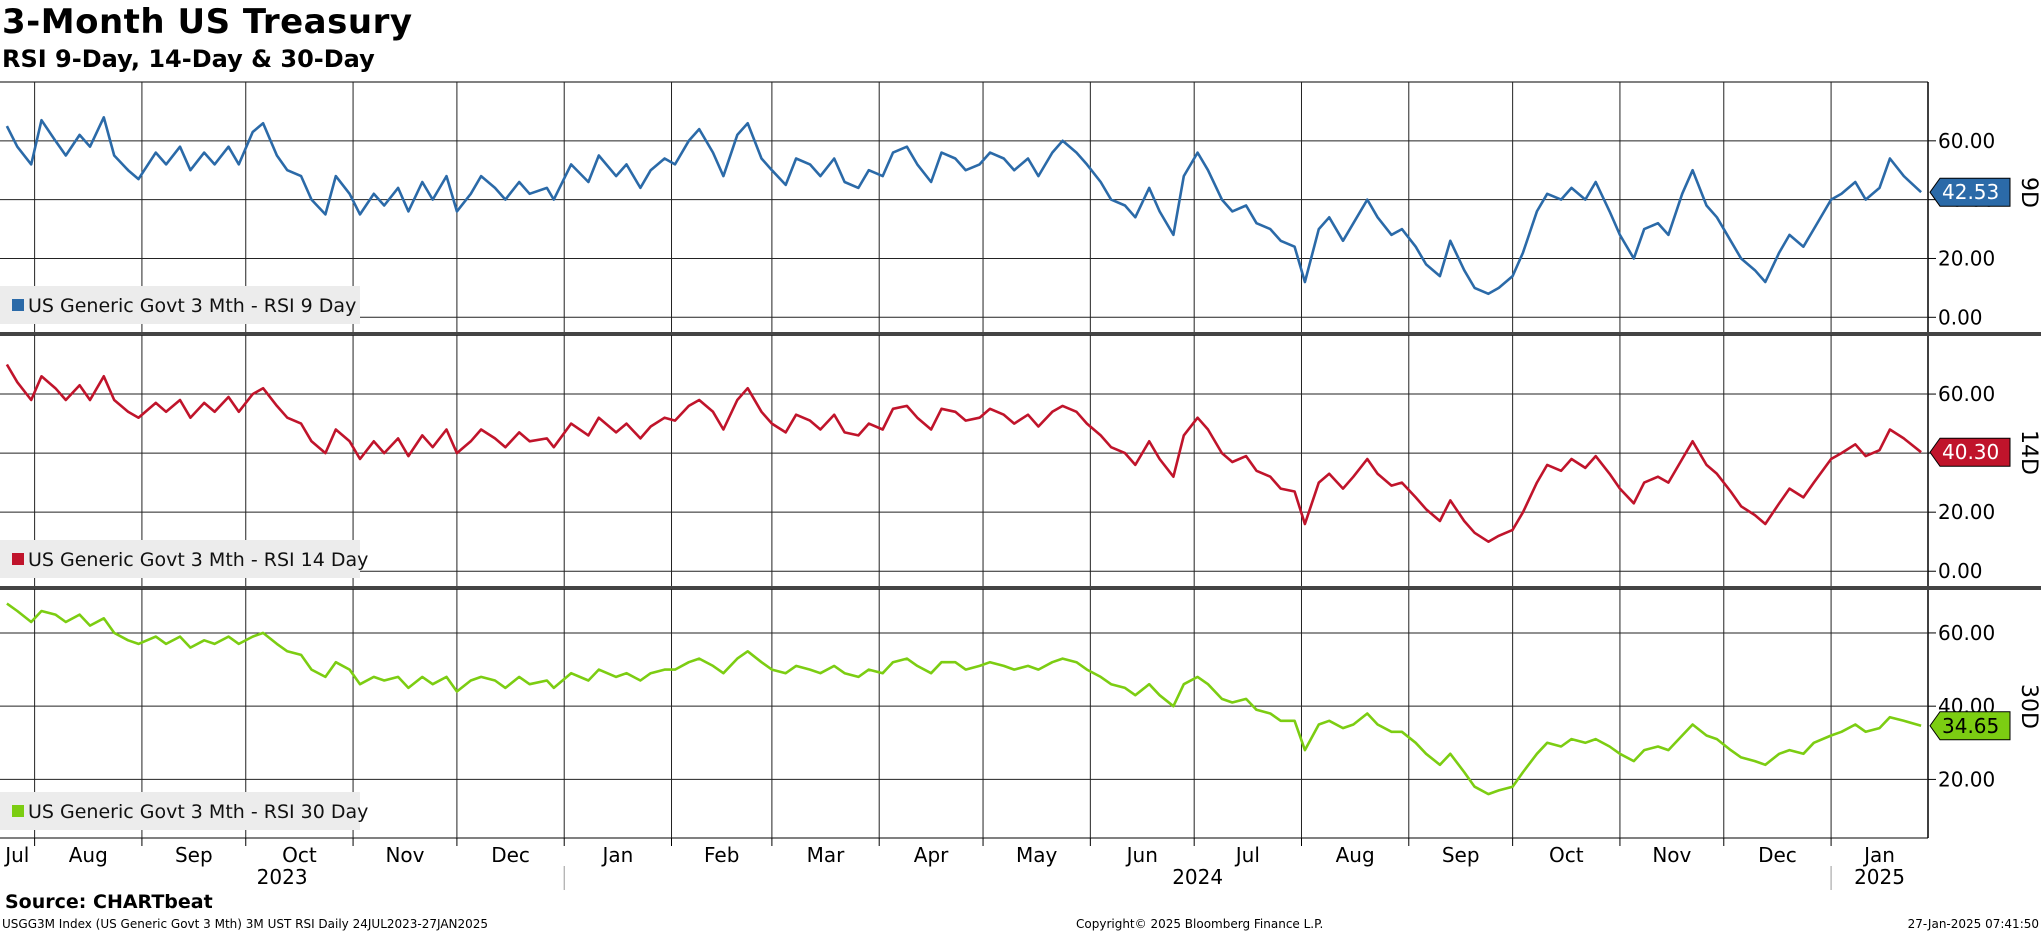 The height and width of the screenshot is (932, 2041). Describe the element at coordinates (2028, 452) in the screenshot. I see `panel-side-label: 14D` at that location.